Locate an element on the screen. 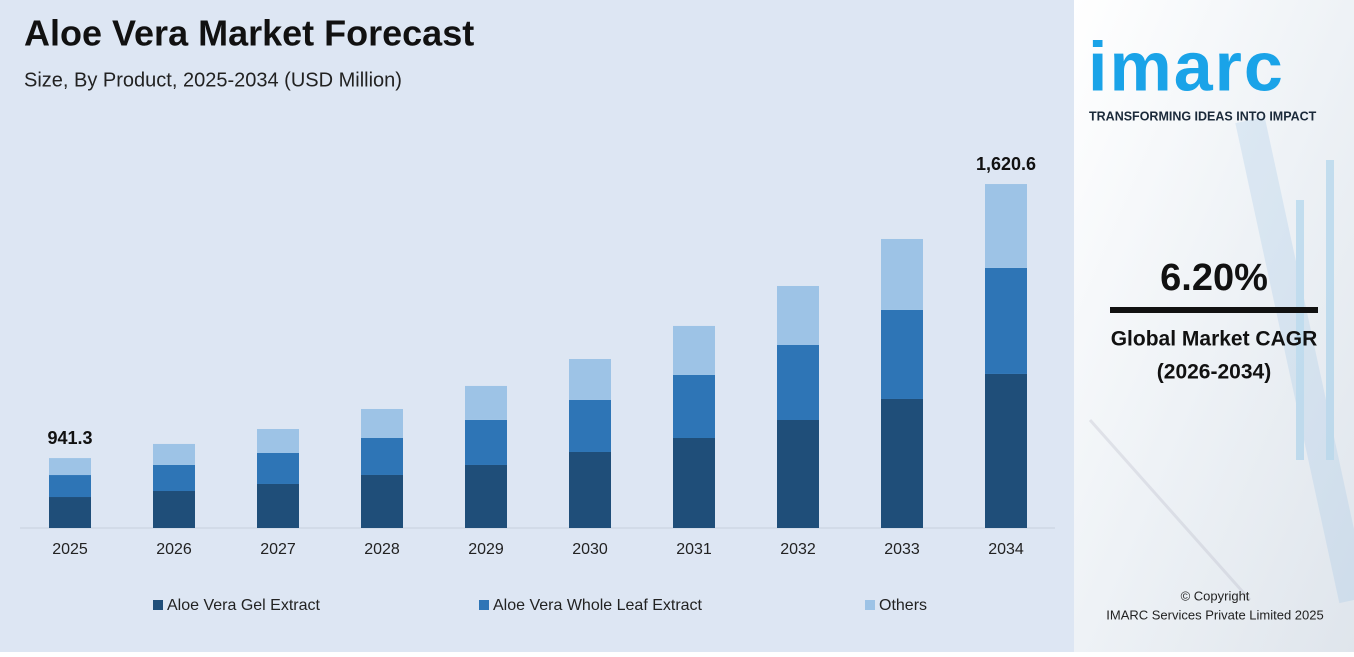 This screenshot has width=1354, height=657. x-tick-label: 2030 is located at coordinates (590, 549).